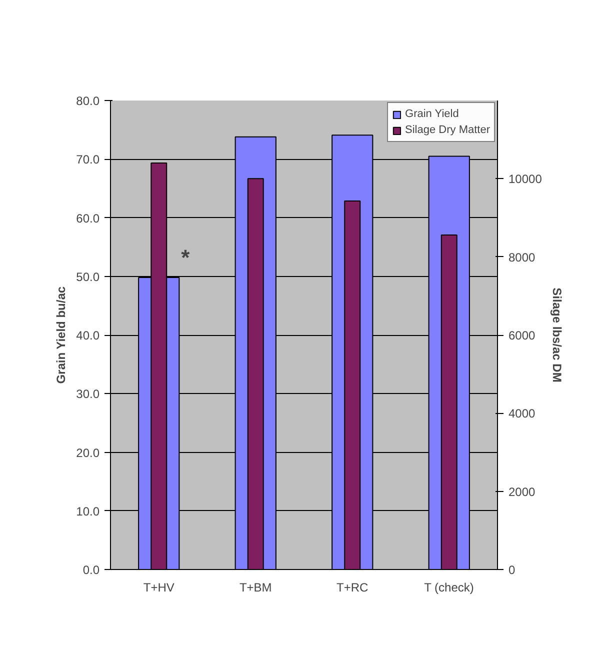 Image resolution: width=614 pixels, height=645 pixels. I want to click on y-tick-label: 30.0, so click(88, 394).